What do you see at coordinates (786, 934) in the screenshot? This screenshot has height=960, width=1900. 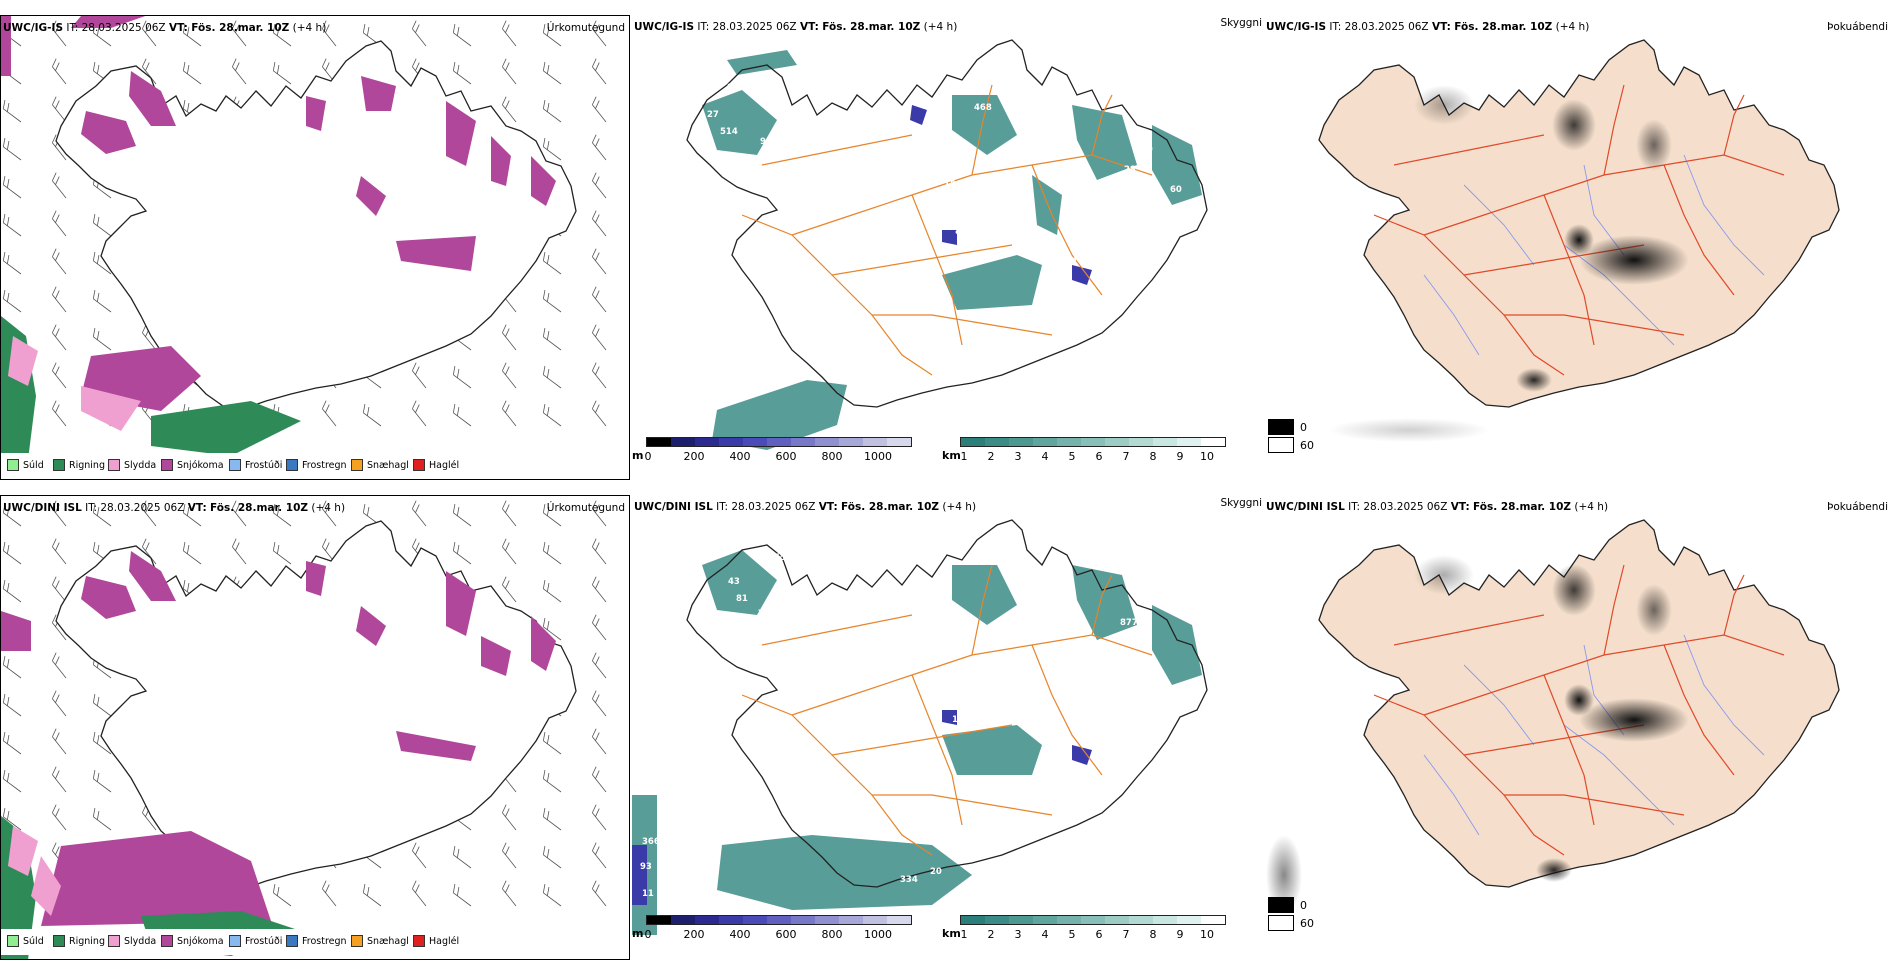 I see `colorbar-tick: 600` at bounding box center [786, 934].